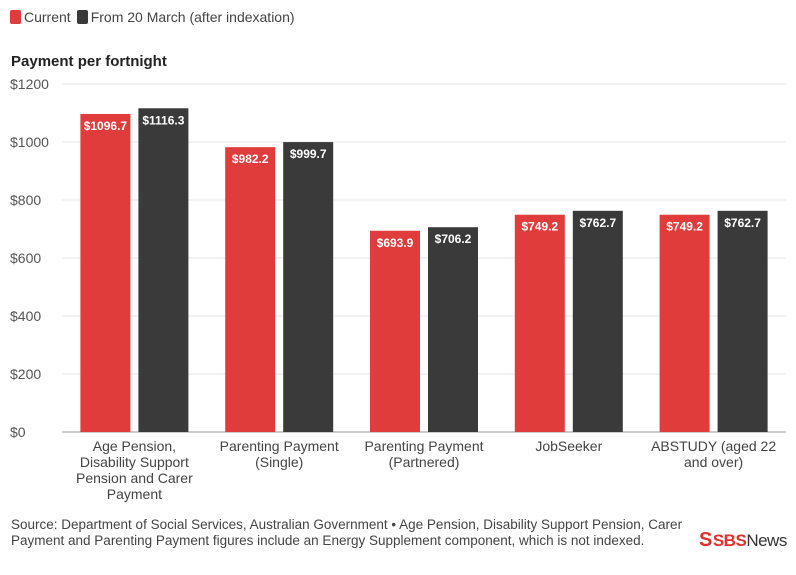 The width and height of the screenshot is (796, 575). Describe the element at coordinates (29, 142) in the screenshot. I see `y-tick-label: $1000` at that location.